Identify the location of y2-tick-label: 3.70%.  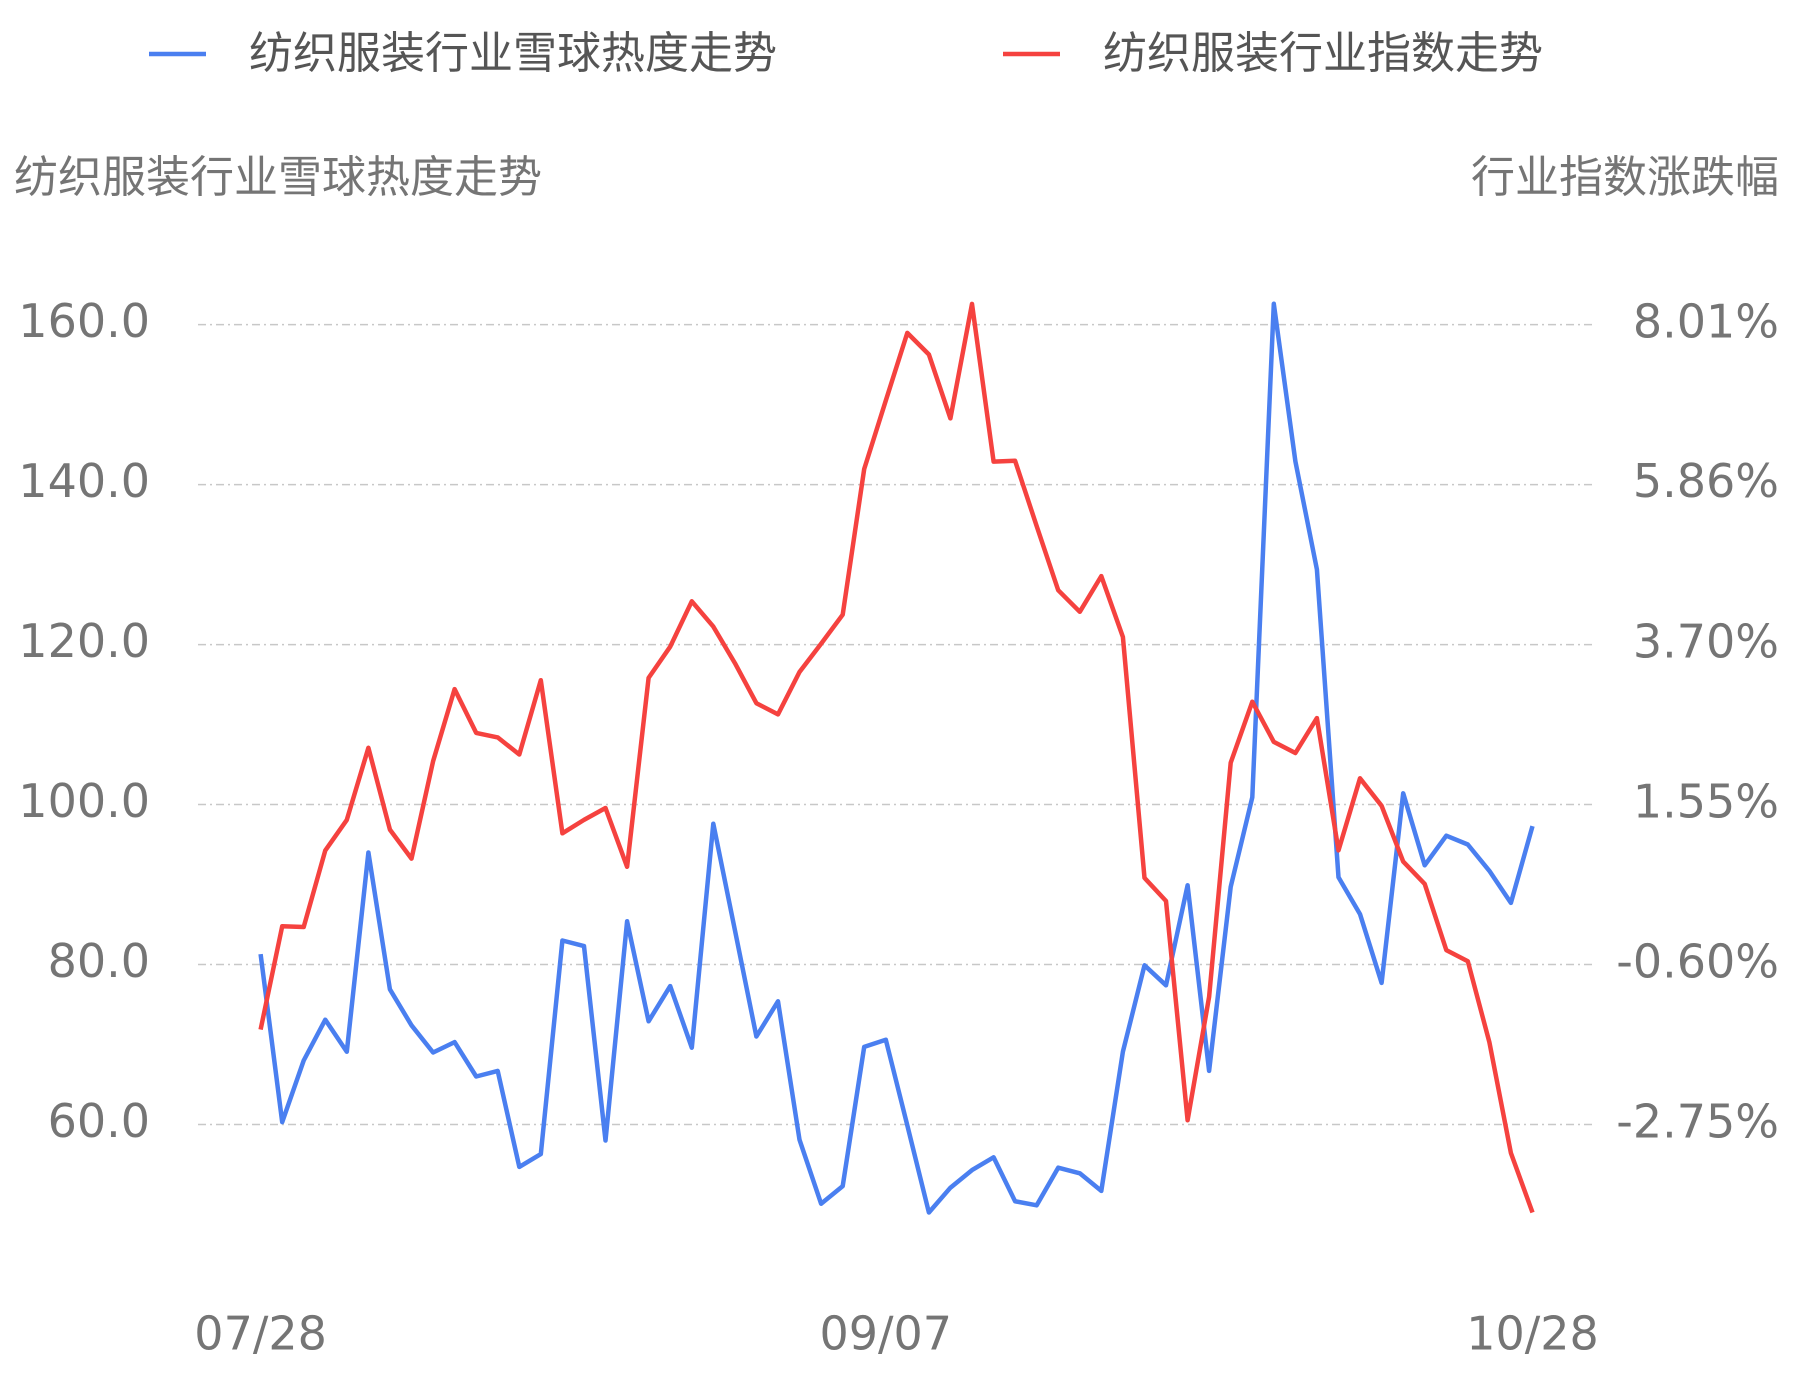
(1706, 642).